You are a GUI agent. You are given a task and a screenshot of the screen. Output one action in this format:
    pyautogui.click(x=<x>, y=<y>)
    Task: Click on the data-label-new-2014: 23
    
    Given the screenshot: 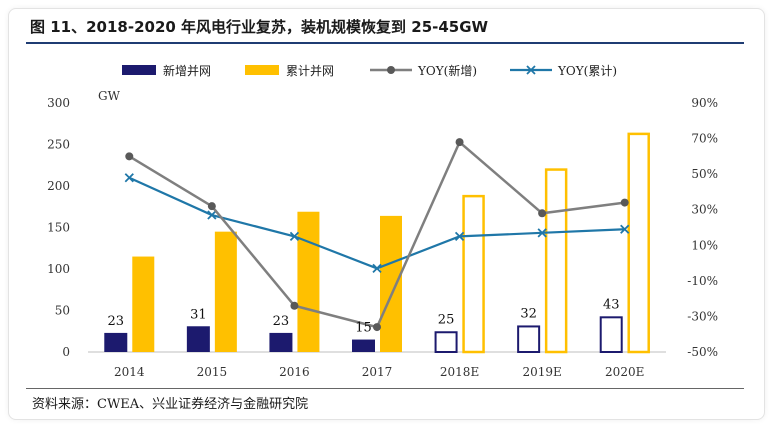 What is the action you would take?
    pyautogui.click(x=116, y=321)
    